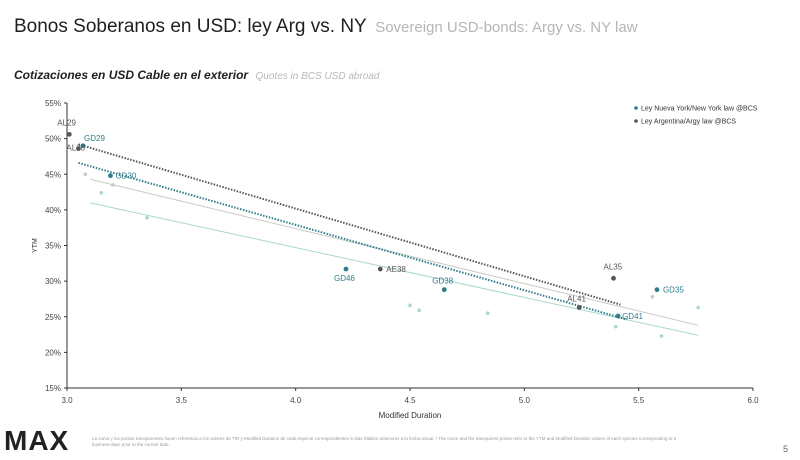 The image size is (800, 460). What do you see at coordinates (506, 27) in the screenshot?
I see `title-english: Sovereign USD-bonds: Argy vs. NY law` at bounding box center [506, 27].